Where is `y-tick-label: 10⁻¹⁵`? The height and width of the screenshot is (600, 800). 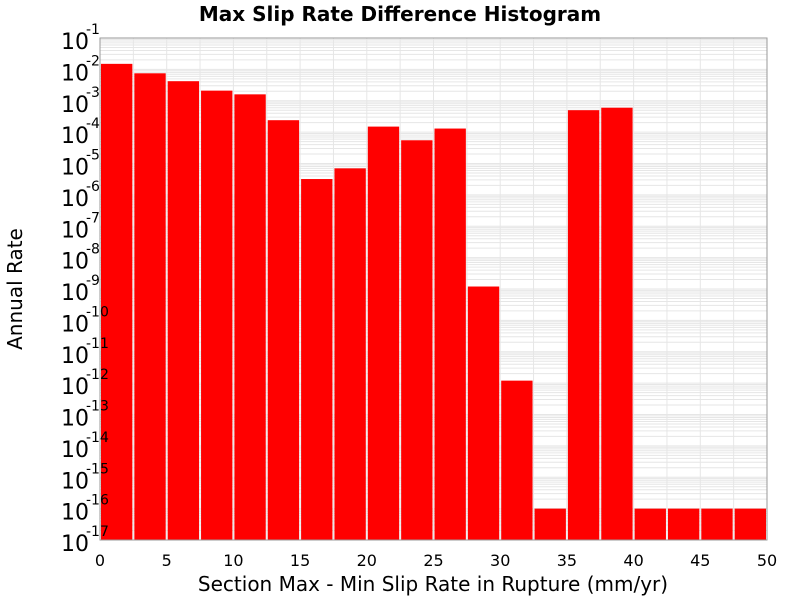
y-tick-label: 10⁻¹⁵ is located at coordinates (85, 477).